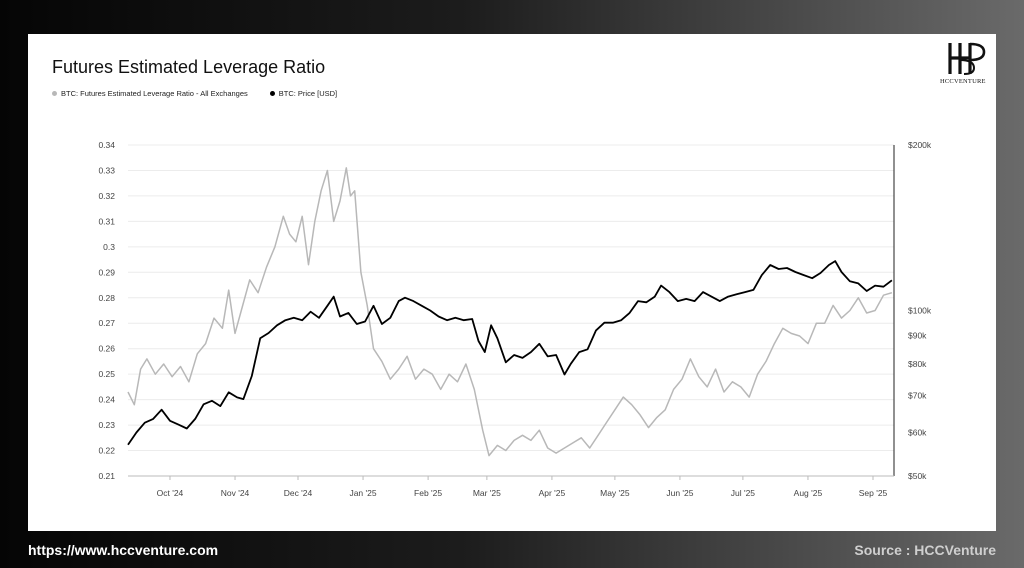  Describe the element at coordinates (308, 93) in the screenshot. I see `legend-label-price: BTC: Price [USD]` at that location.